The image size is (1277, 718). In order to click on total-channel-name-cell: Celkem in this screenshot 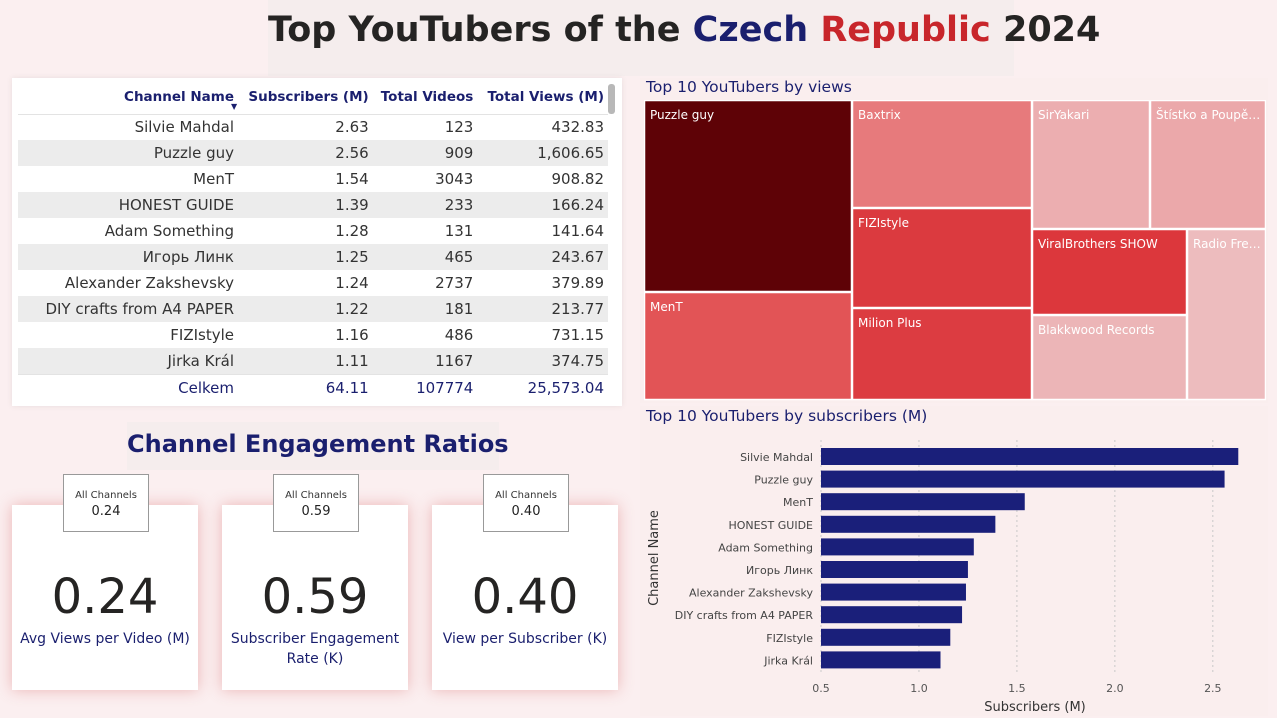, I will do `click(128, 387)`.